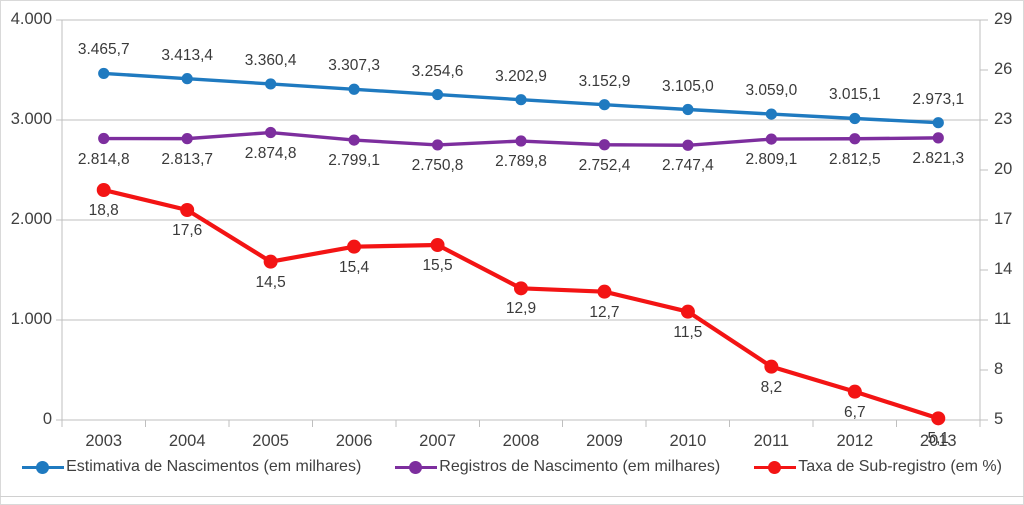 This screenshot has width=1024, height=505. What do you see at coordinates (771, 441) in the screenshot?
I see `x-axis-tick-2011: 2011` at bounding box center [771, 441].